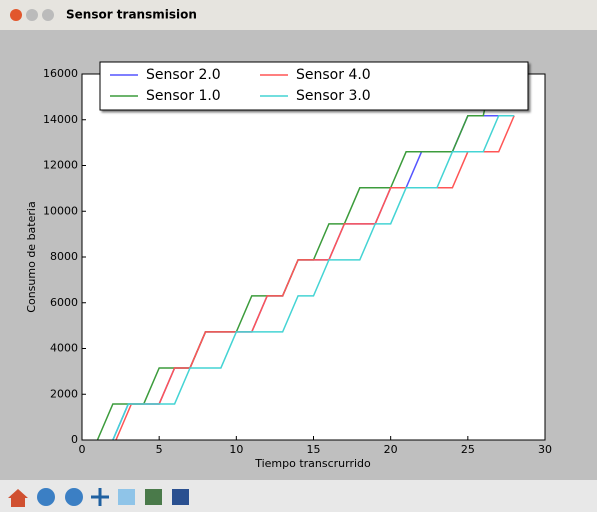 This screenshot has width=597, height=512. What do you see at coordinates (314, 449) in the screenshot?
I see `x-tick-label: 15` at bounding box center [314, 449].